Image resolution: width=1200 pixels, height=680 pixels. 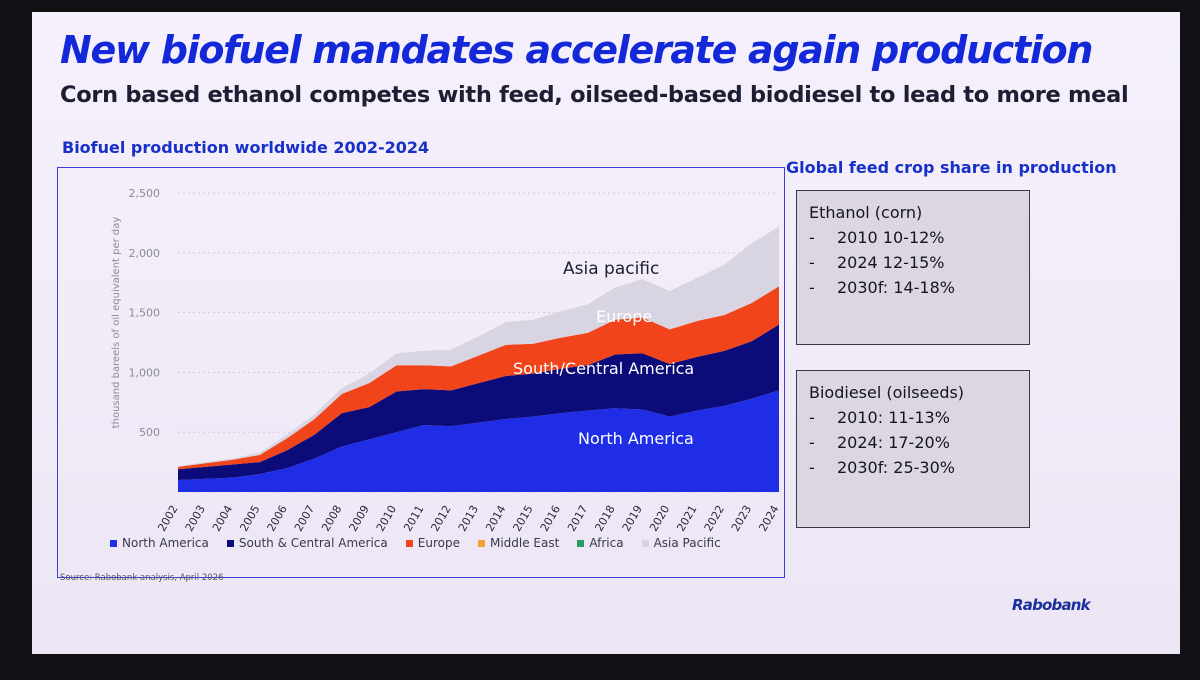 I want to click on legend-item: Middle East, so click(x=518, y=543).